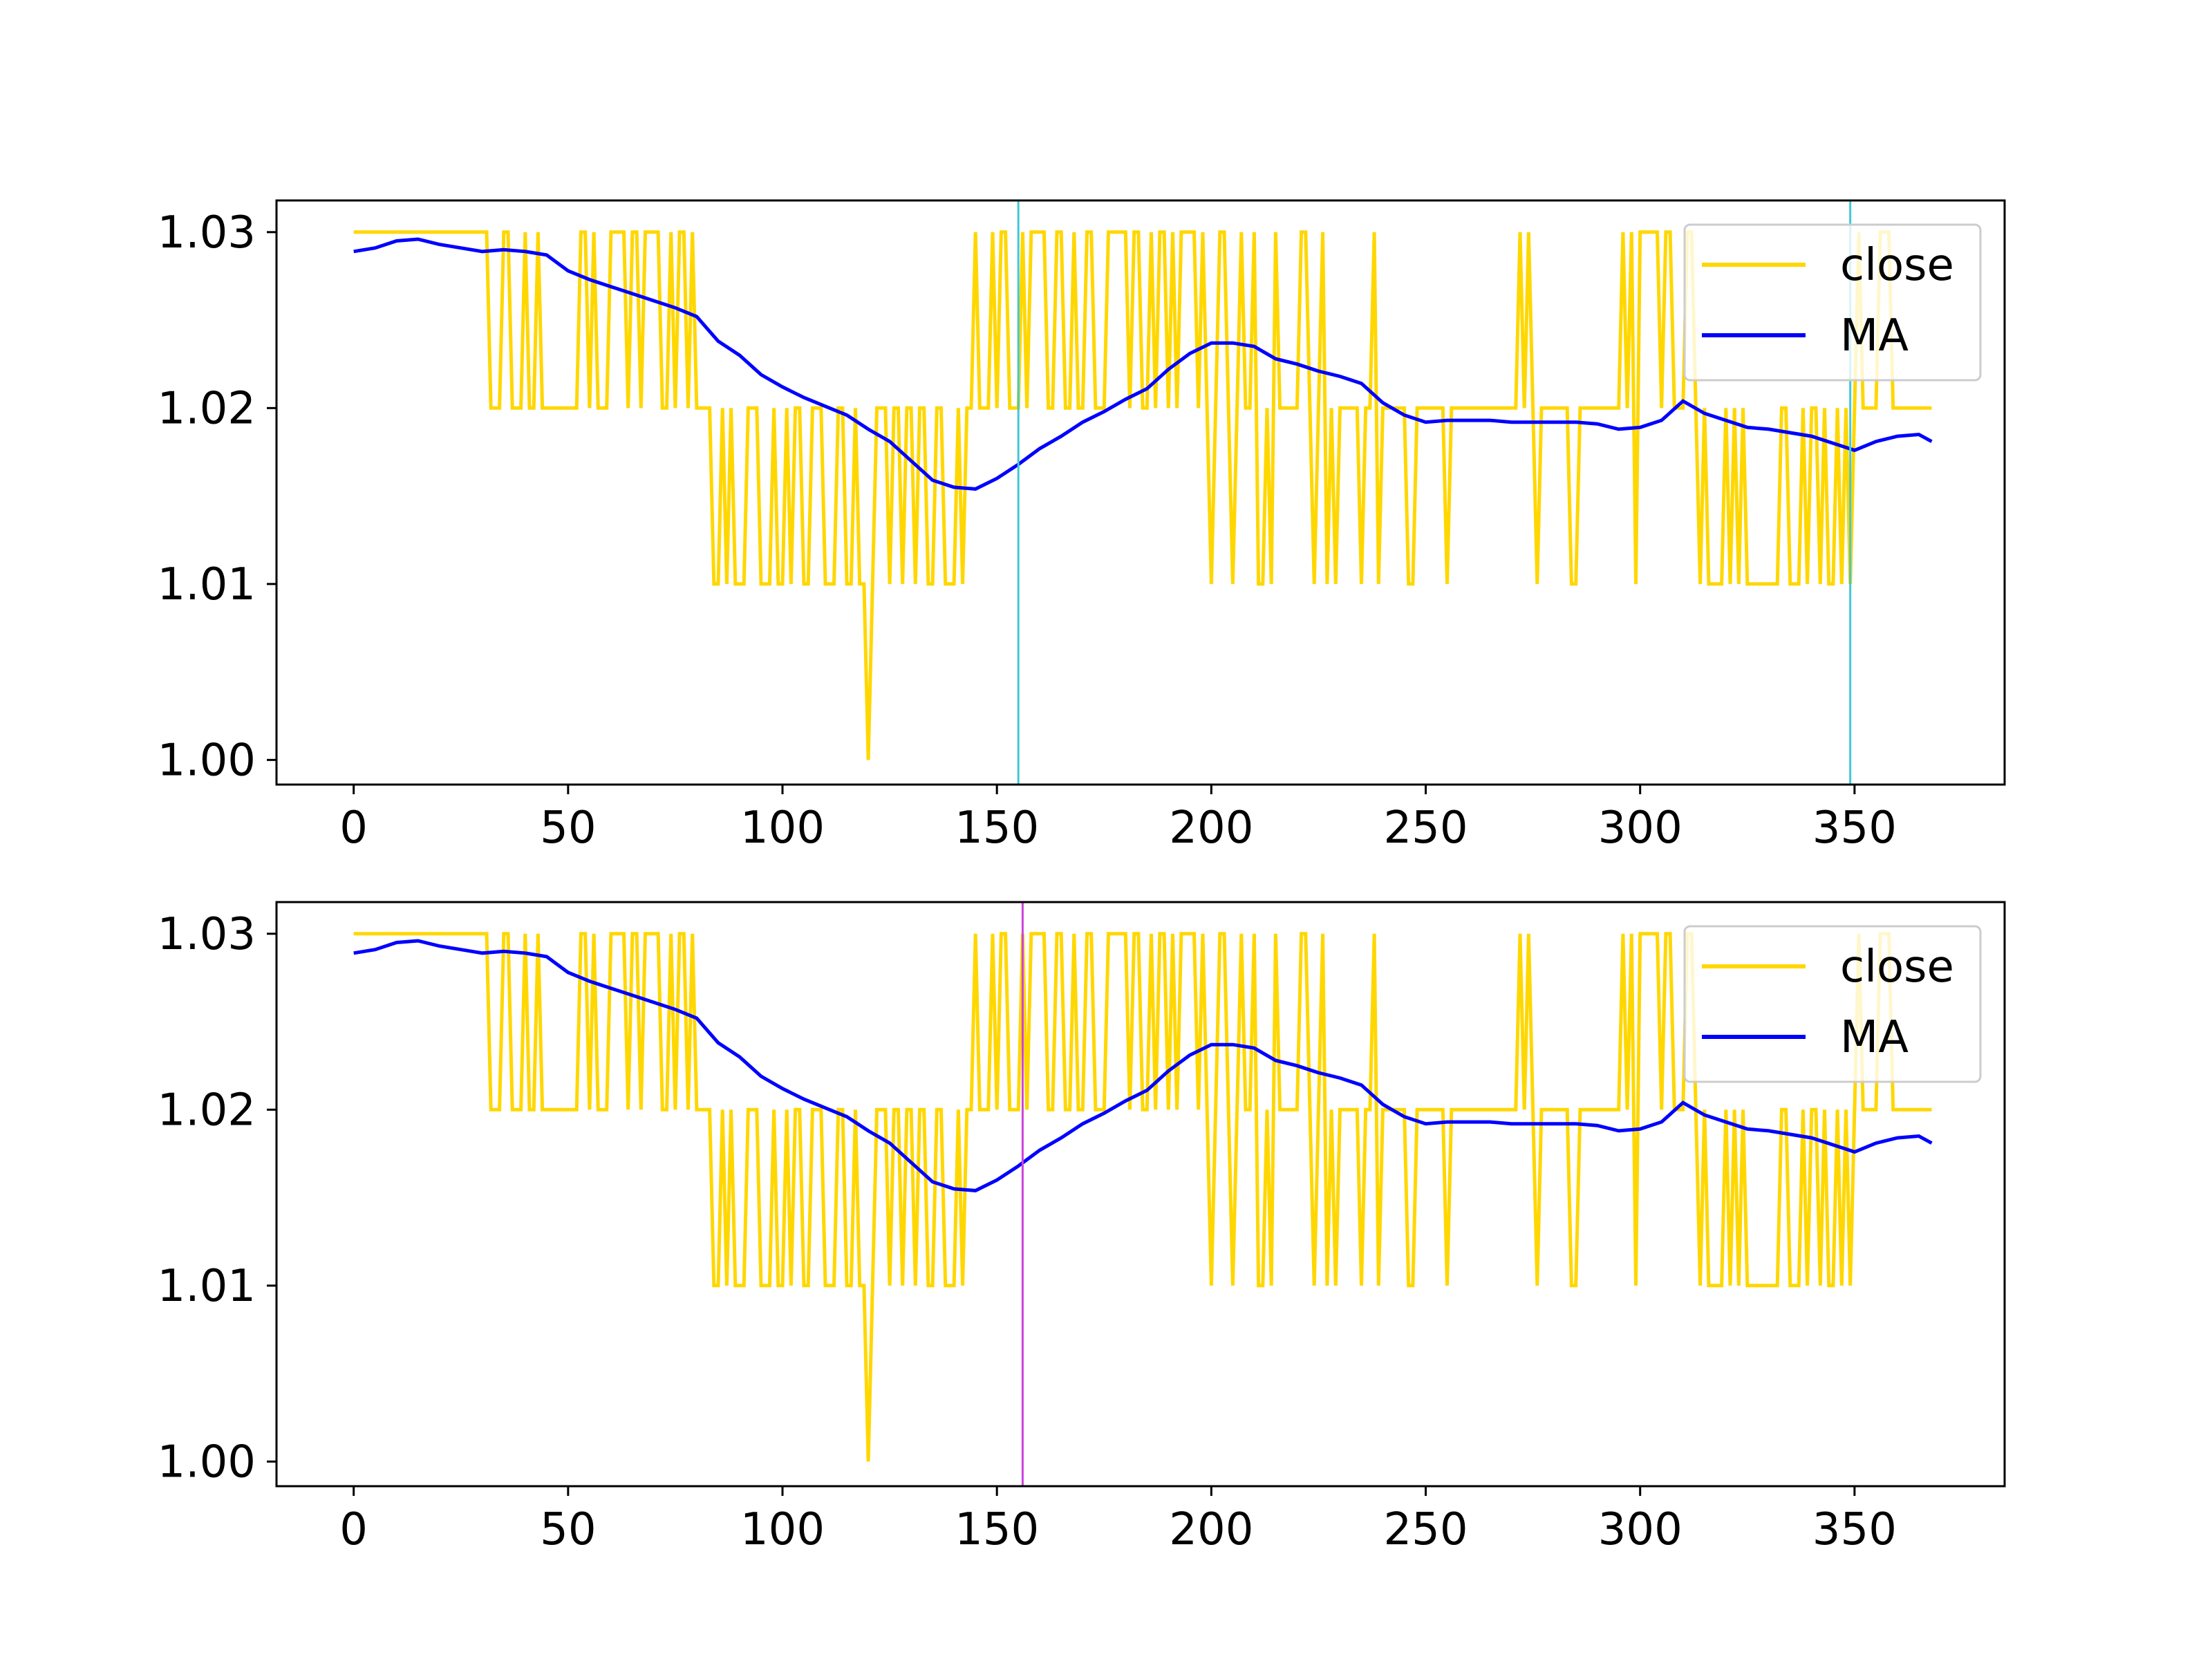 The width and height of the screenshot is (2212, 1659). I want to click on x-tick-label-bottom: 200, so click(1211, 1530).